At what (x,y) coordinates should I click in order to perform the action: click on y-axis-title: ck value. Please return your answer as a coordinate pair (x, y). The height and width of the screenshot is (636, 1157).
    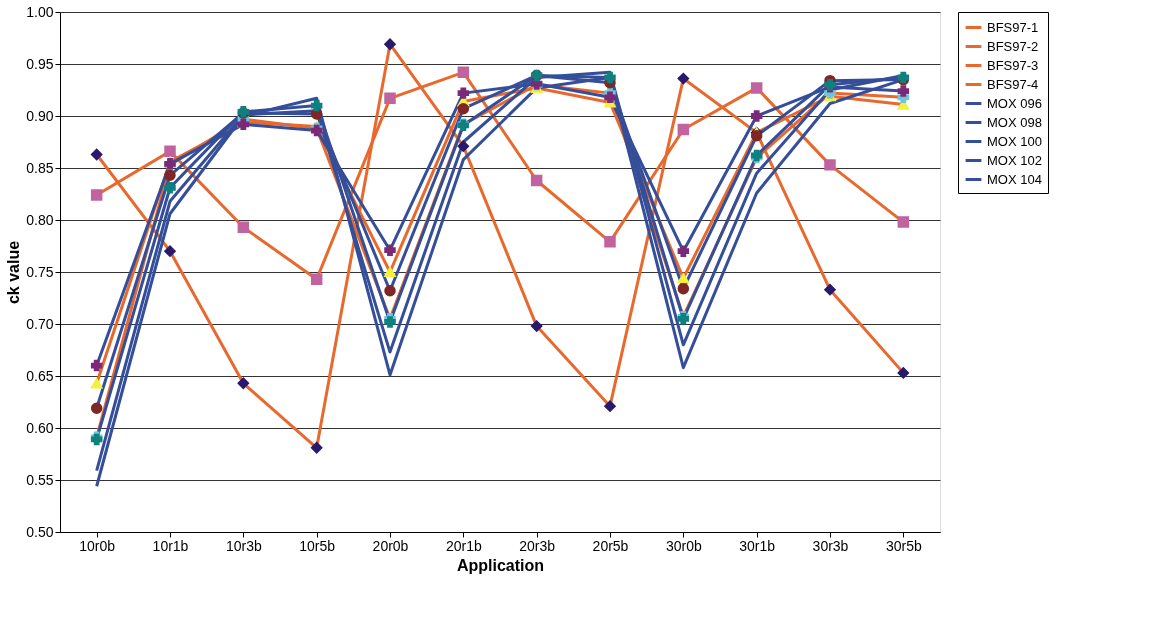
    Looking at the image, I should click on (14, 272).